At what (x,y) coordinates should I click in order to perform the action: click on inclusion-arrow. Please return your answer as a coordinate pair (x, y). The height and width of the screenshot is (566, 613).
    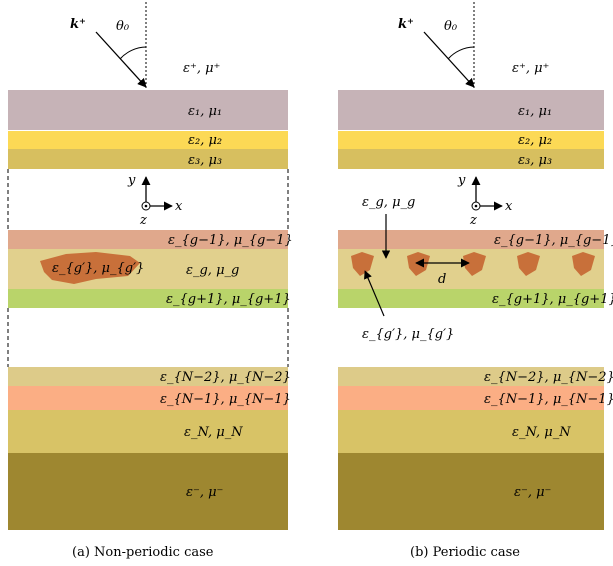
    Looking at the image, I should click on (374, 293).